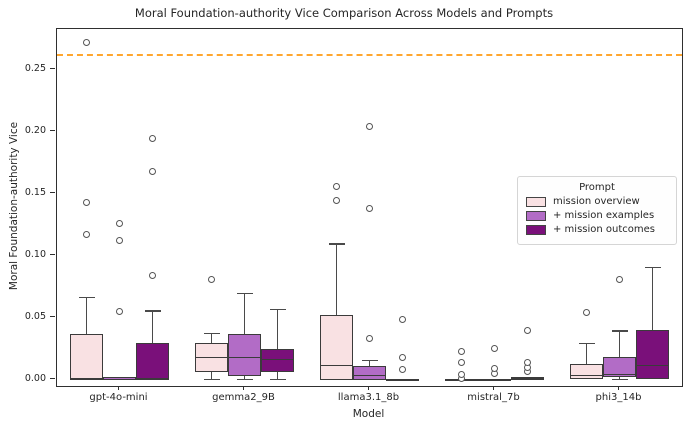 The height and width of the screenshot is (440, 688). Describe the element at coordinates (369, 55) in the screenshot. I see `reference-line` at that location.